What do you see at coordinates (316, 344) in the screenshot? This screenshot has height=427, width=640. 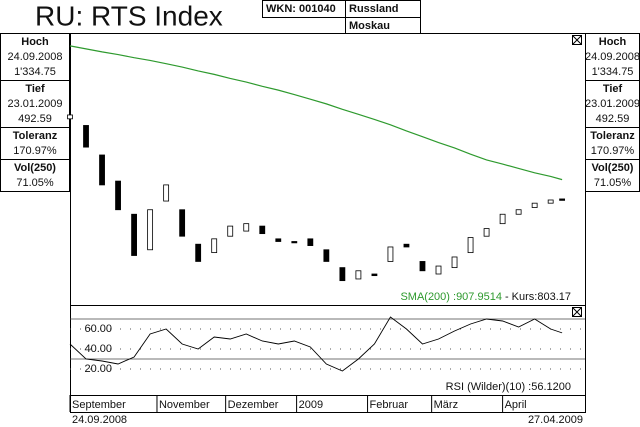 I see `rsi-line` at bounding box center [316, 344].